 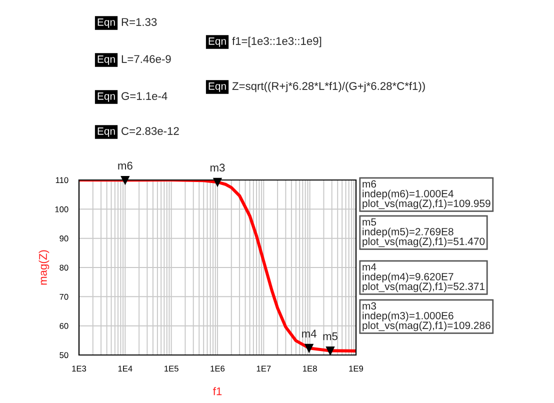 What do you see at coordinates (423, 277) in the screenshot?
I see `text: m4 indep(m4)=9.620E7 plot_vs(mag(Z),f1)=52.371` at bounding box center [423, 277].